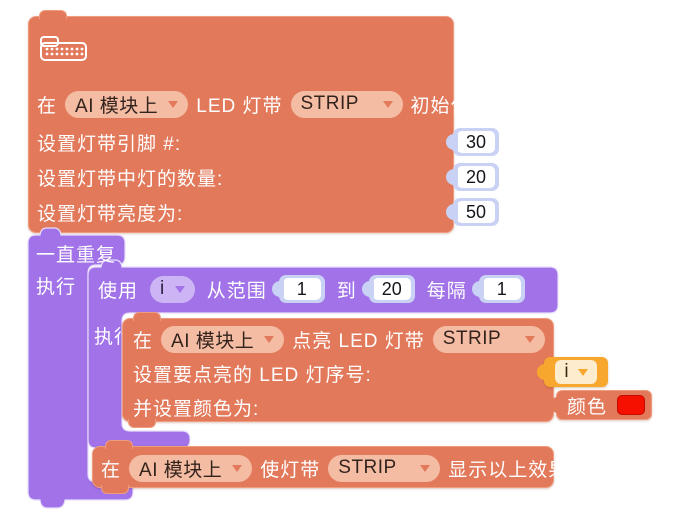 The width and height of the screenshot is (679, 524). I want to click on block-color: 颜色, so click(604, 405).